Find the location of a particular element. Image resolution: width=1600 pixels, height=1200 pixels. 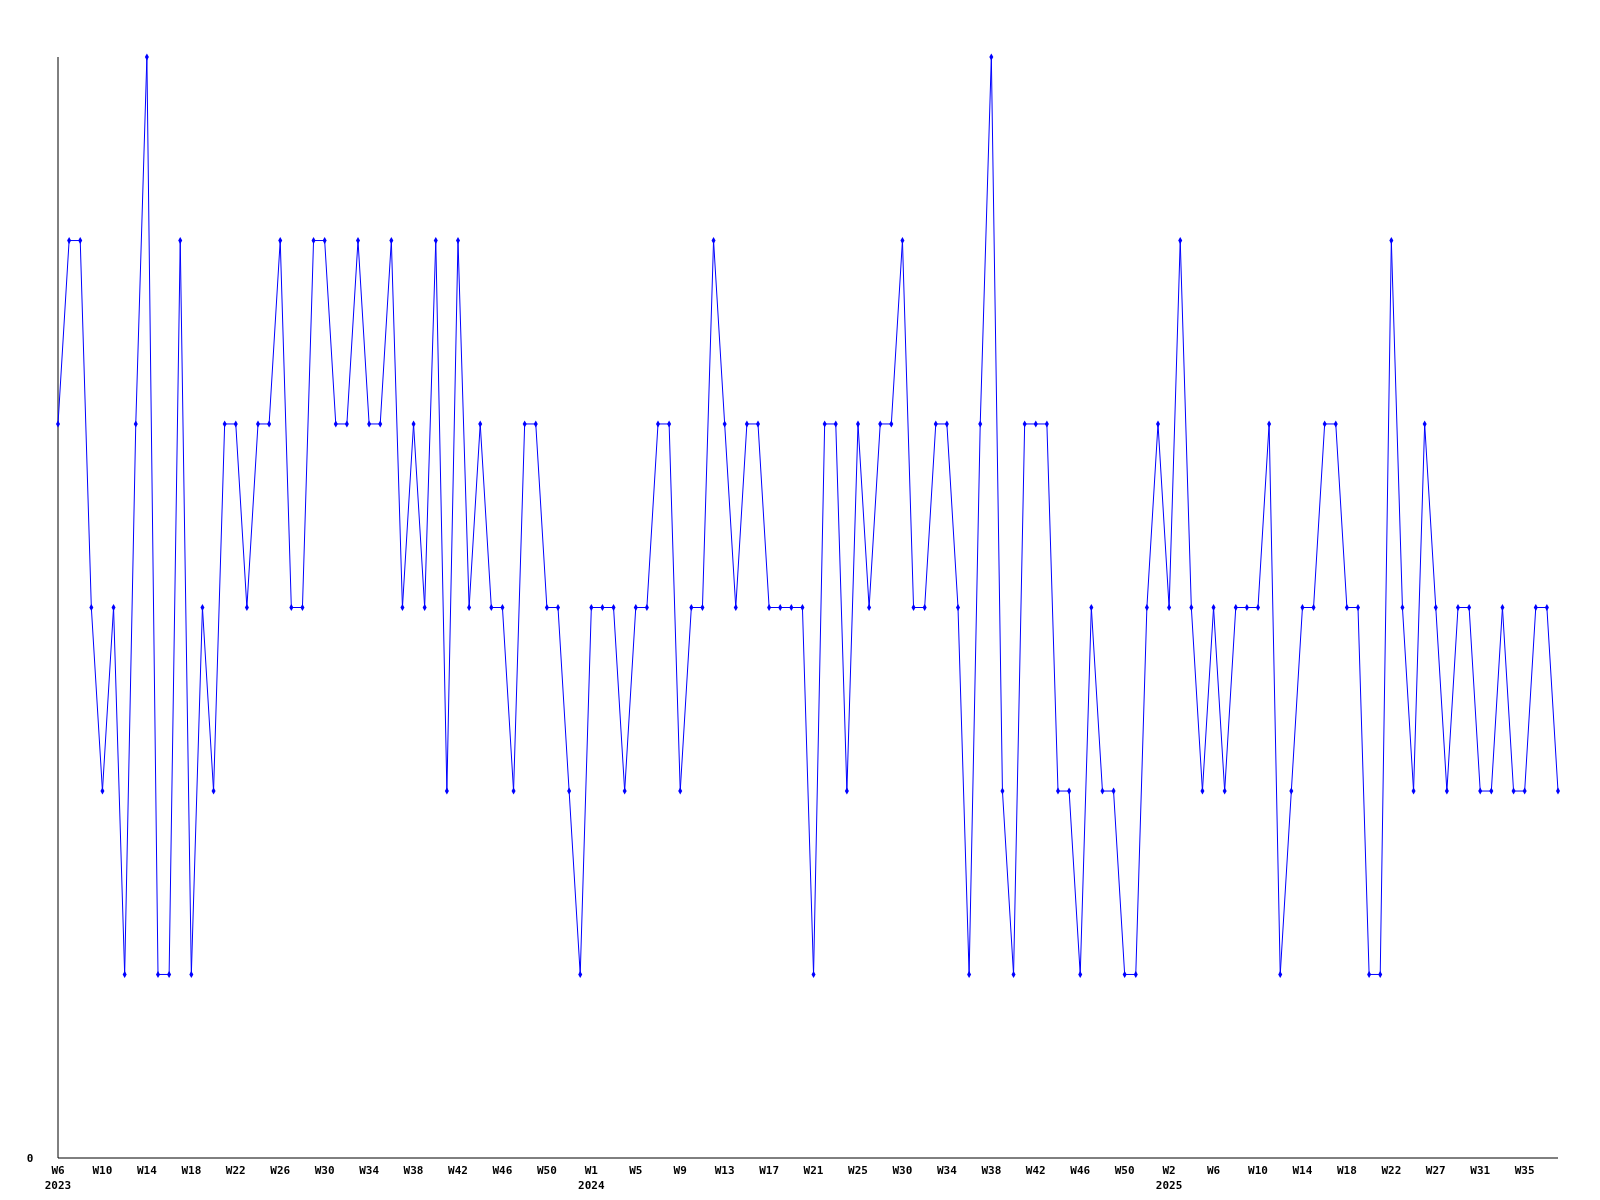

x-tick-label: W27 is located at coordinates (1435, 1170).